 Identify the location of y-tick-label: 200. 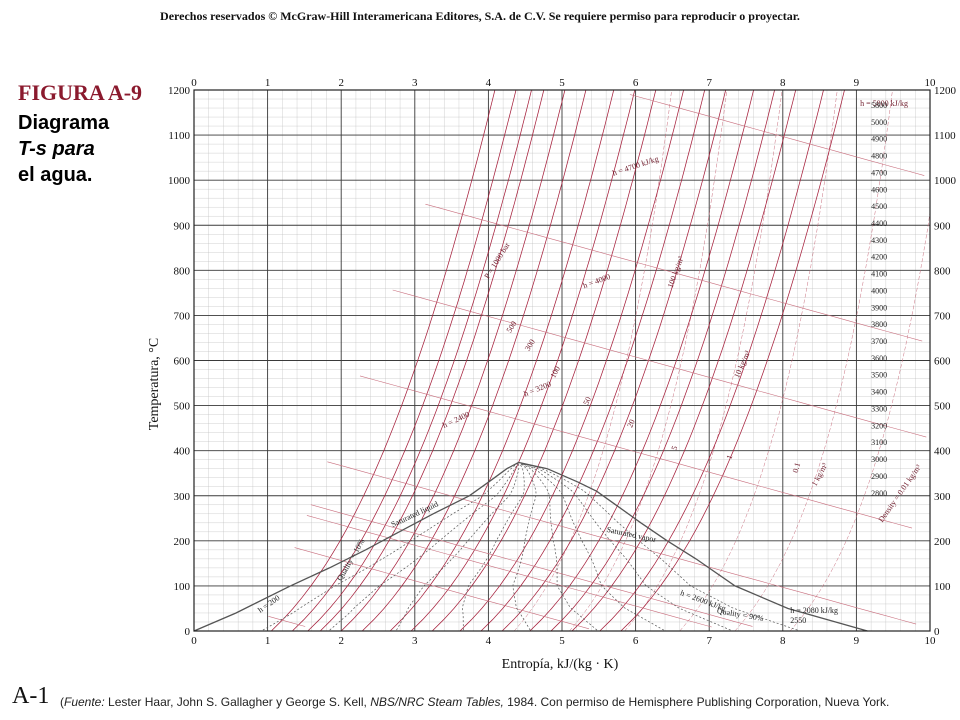
(182, 542).